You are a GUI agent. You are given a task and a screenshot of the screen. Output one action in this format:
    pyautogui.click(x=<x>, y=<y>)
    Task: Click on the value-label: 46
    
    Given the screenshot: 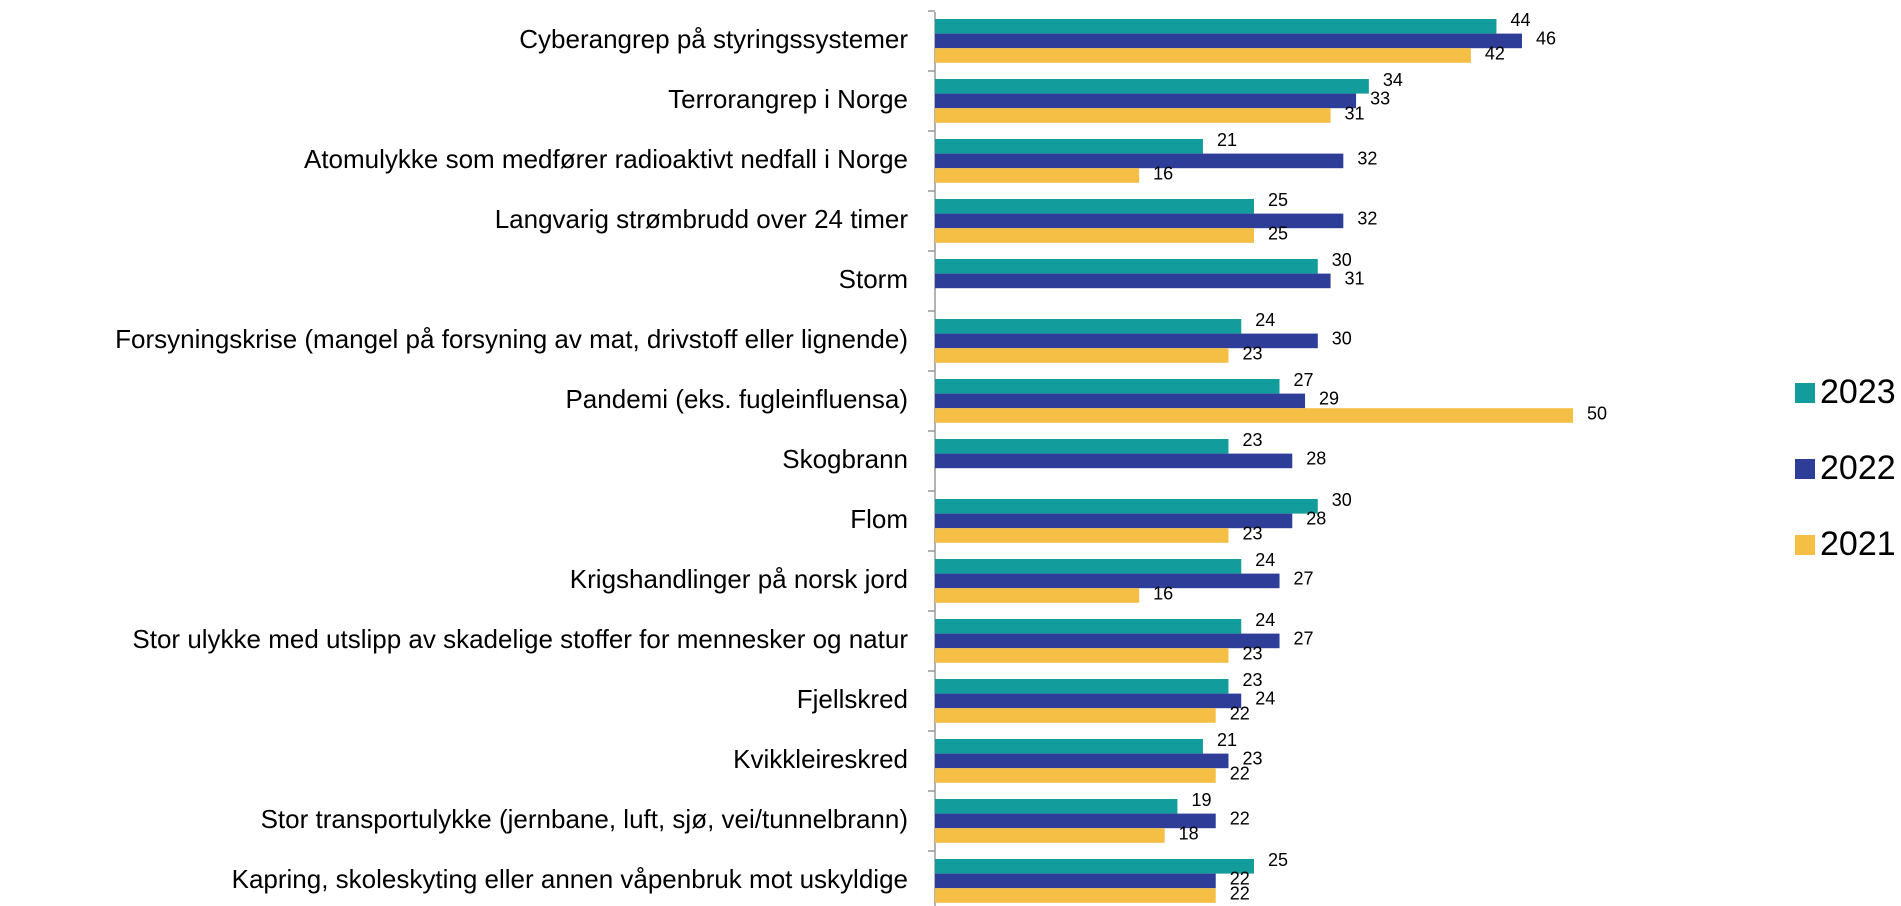 What is the action you would take?
    pyautogui.click(x=1546, y=39)
    